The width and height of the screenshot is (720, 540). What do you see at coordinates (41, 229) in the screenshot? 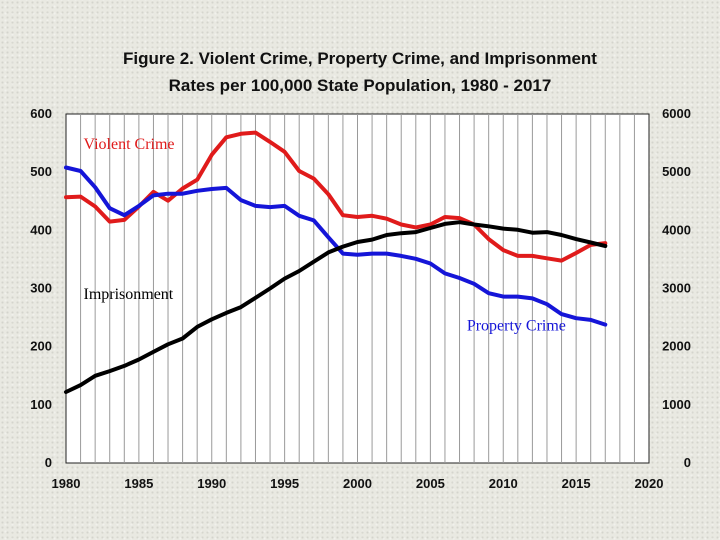
I see `left-y-tick-label: 400` at bounding box center [41, 229].